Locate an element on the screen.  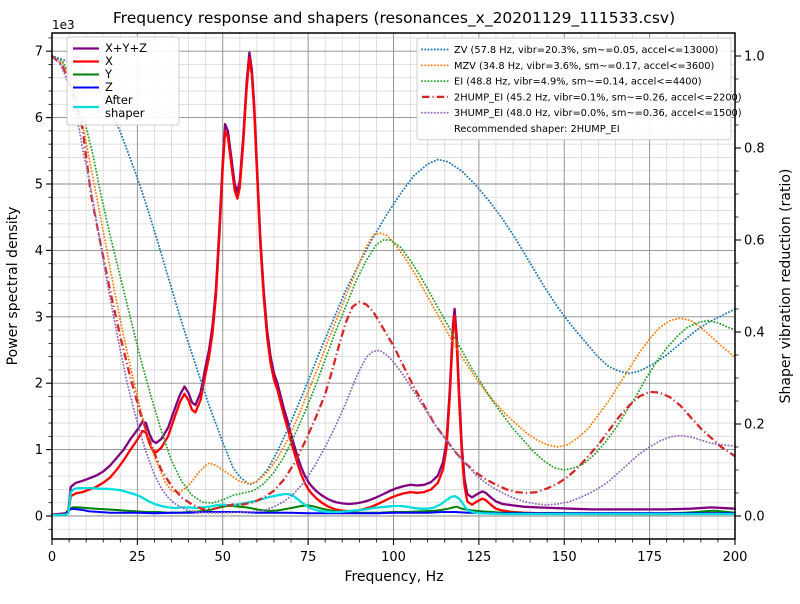
x-tick-label: 200 is located at coordinates (735, 557).